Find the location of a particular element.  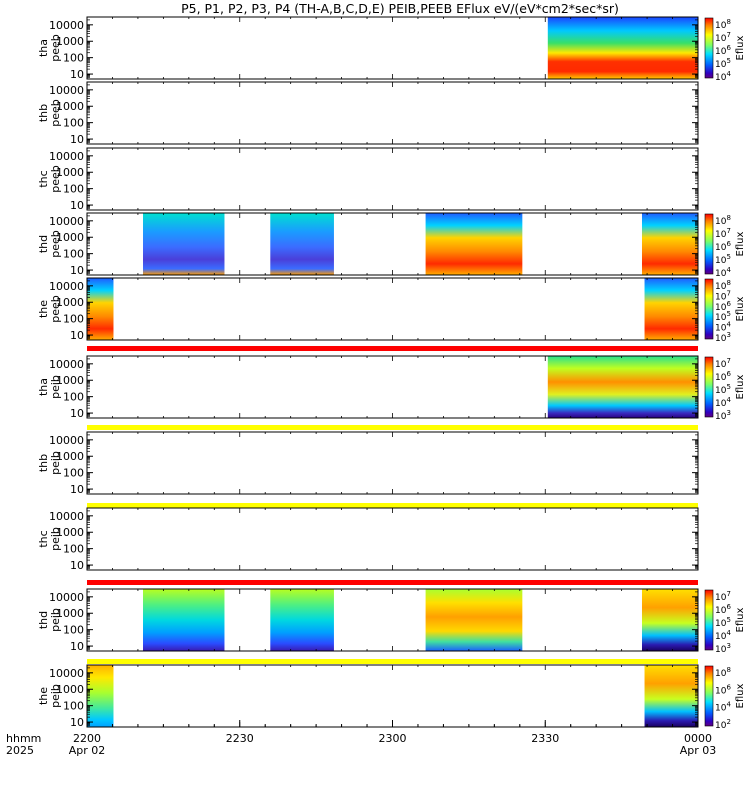

panel-the-peib: 10000 1000 100 10 the peib 10⁸ 10⁶ 10⁴ 10² Eflux is located at coordinates (391, 697).